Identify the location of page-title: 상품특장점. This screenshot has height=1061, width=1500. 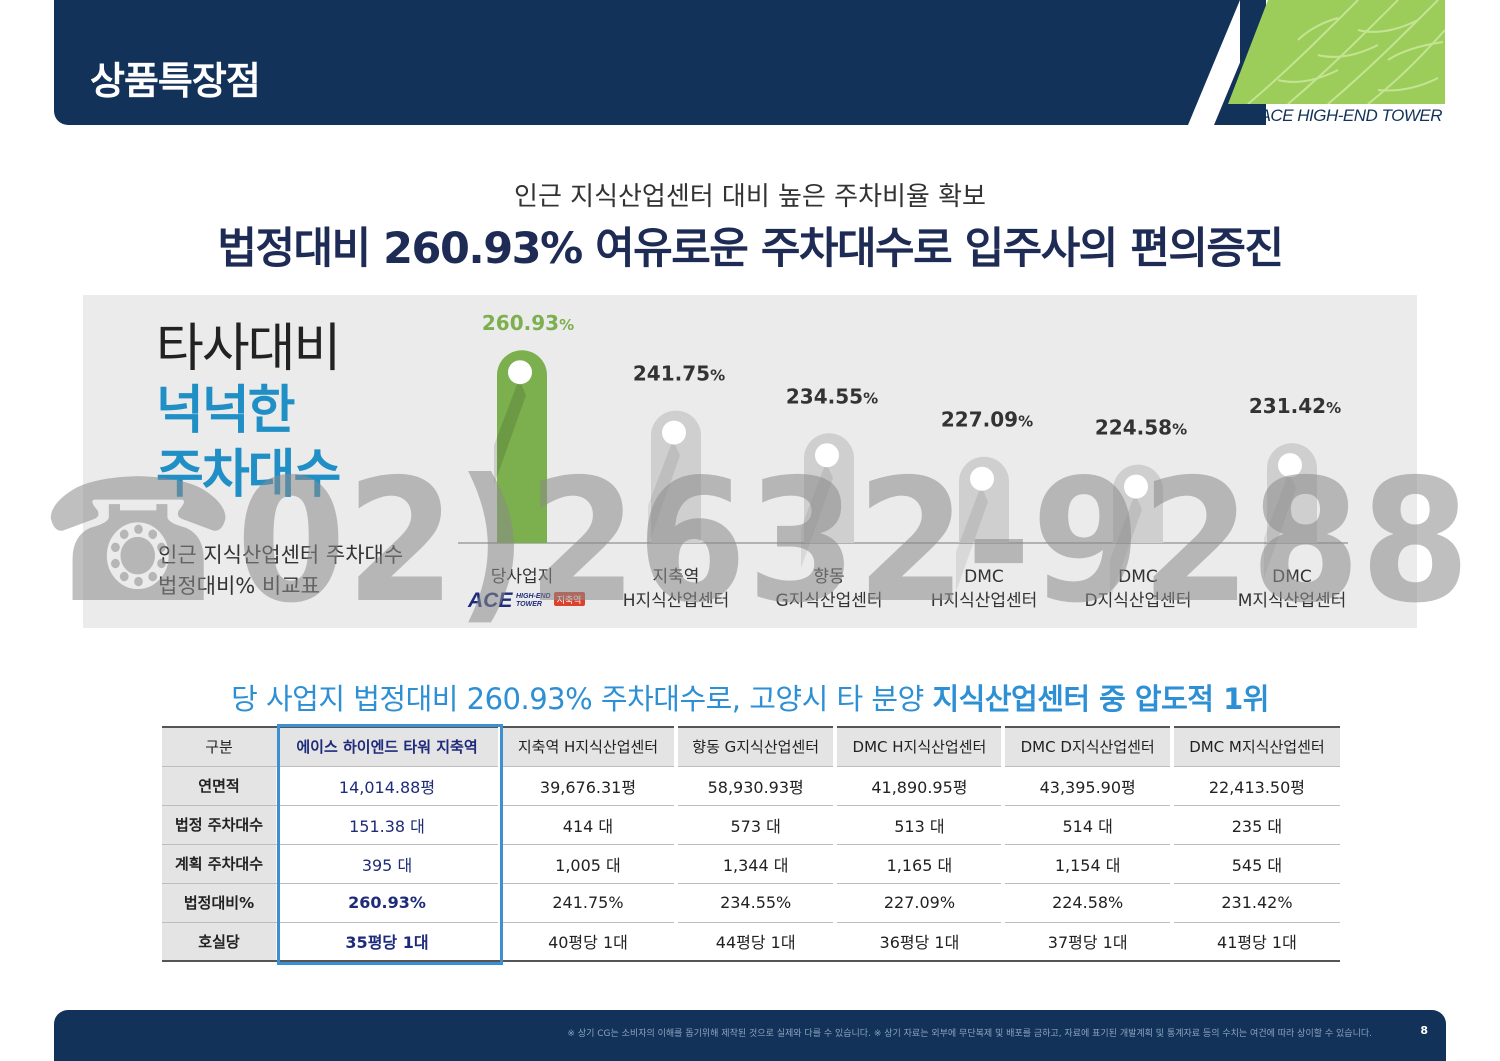
(175, 81).